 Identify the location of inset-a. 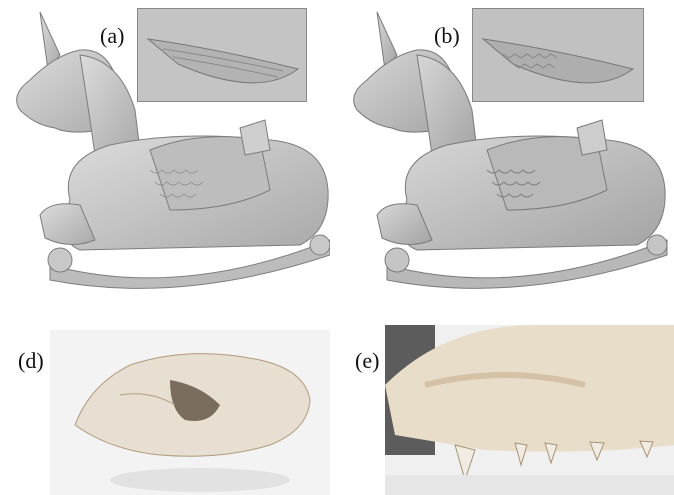
(222, 55).